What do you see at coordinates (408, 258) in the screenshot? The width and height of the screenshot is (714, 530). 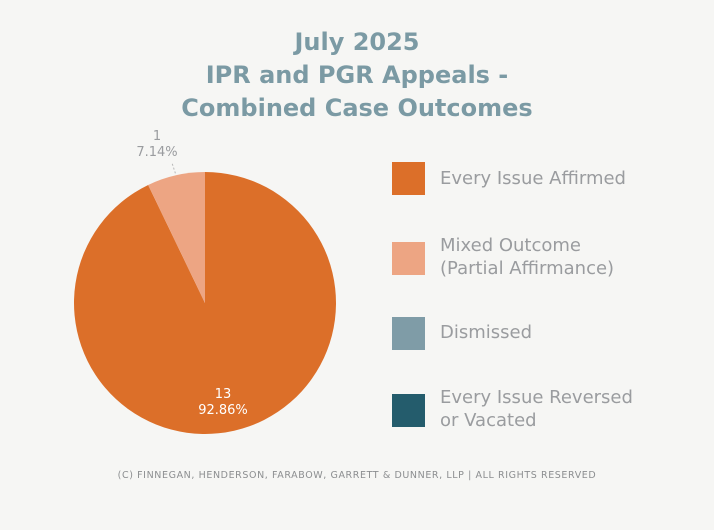 I see `legend-swatch-mixed` at bounding box center [408, 258].